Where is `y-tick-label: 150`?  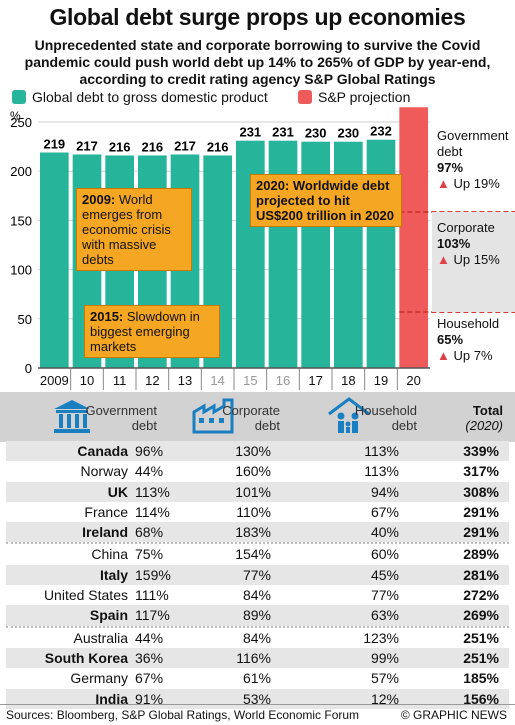
y-tick-label: 150 is located at coordinates (21, 220).